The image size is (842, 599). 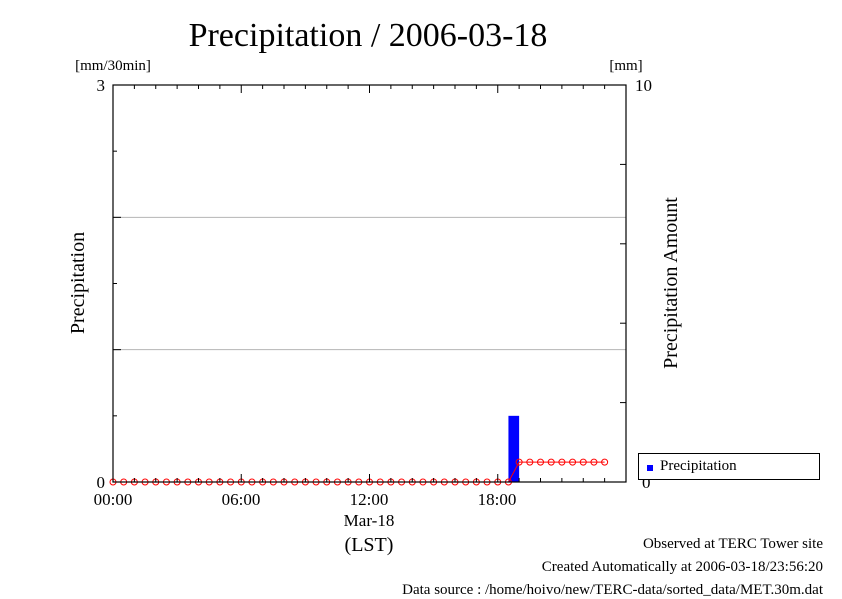 I want to click on chart-title: Precipitation / 2006-03-18, so click(x=368, y=35).